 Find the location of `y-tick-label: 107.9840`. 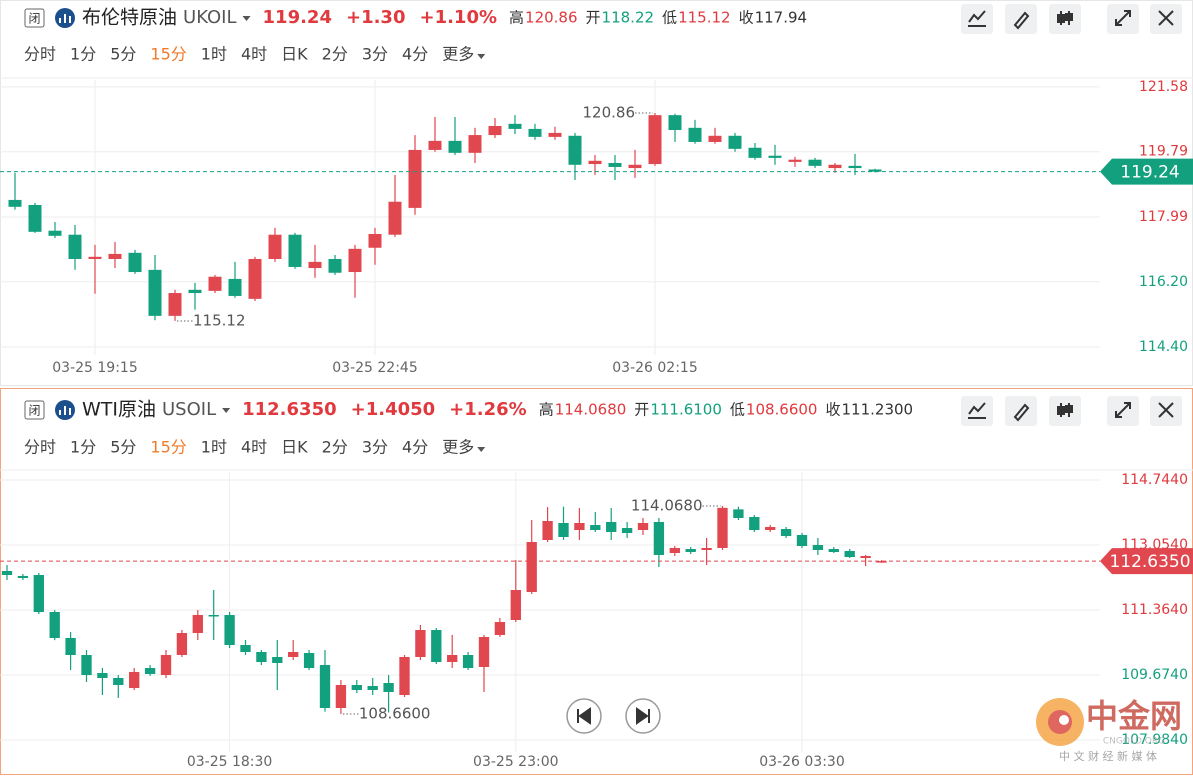

y-tick-label: 107.9840 is located at coordinates (1154, 740).